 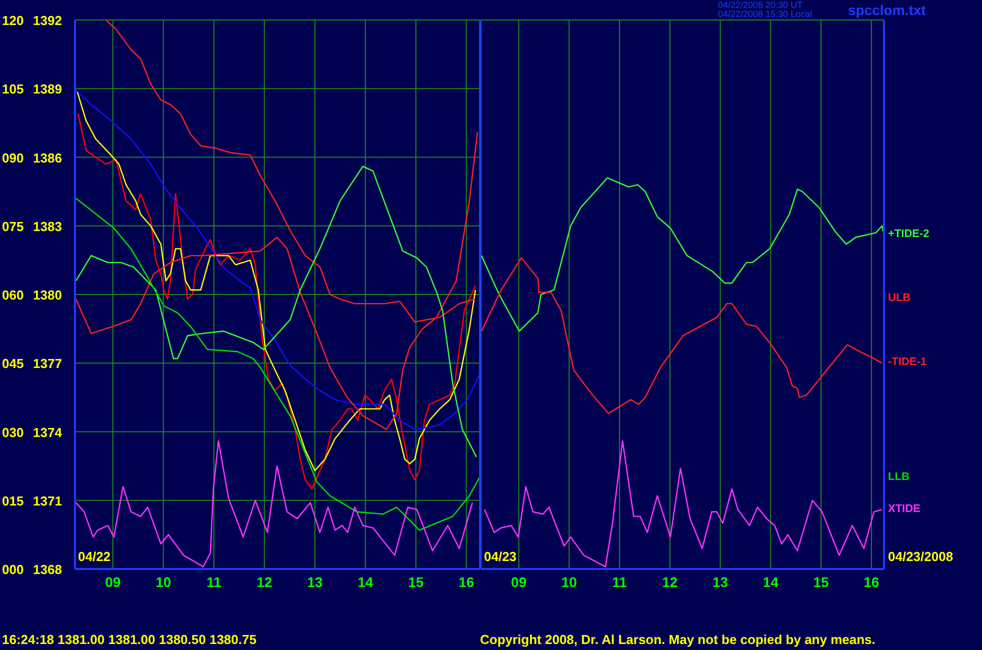 What do you see at coordinates (48, 432) in the screenshot?
I see `y-tick-label: 1374` at bounding box center [48, 432].